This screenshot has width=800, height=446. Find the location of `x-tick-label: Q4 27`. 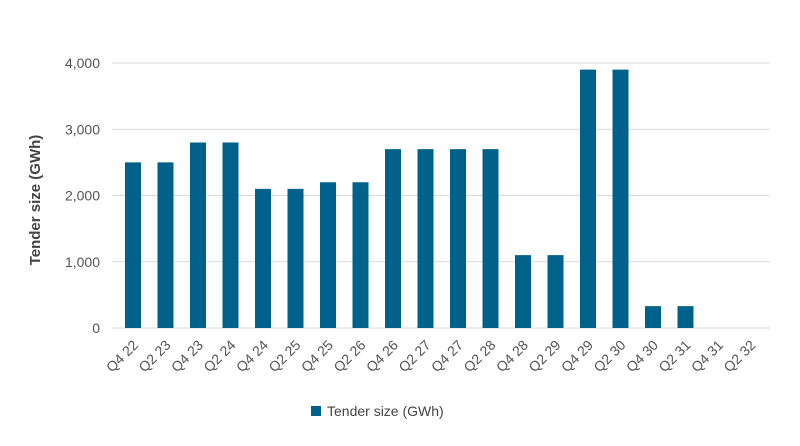

x-tick-label: Q4 27 is located at coordinates (447, 356).